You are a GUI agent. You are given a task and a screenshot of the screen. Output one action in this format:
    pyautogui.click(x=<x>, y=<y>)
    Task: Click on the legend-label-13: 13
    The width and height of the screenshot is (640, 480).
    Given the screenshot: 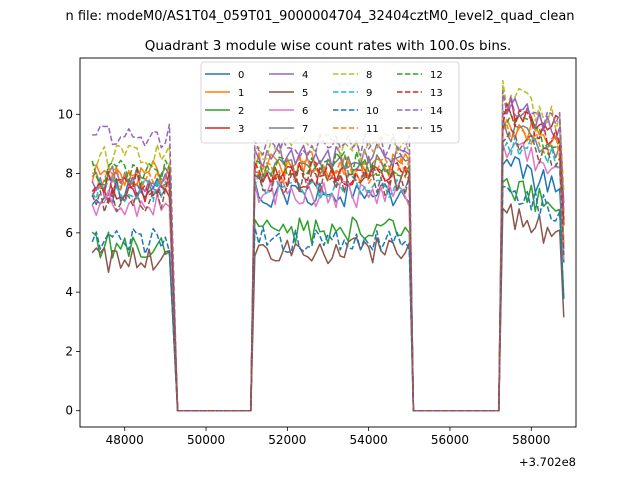 What is the action you would take?
    pyautogui.click(x=436, y=93)
    